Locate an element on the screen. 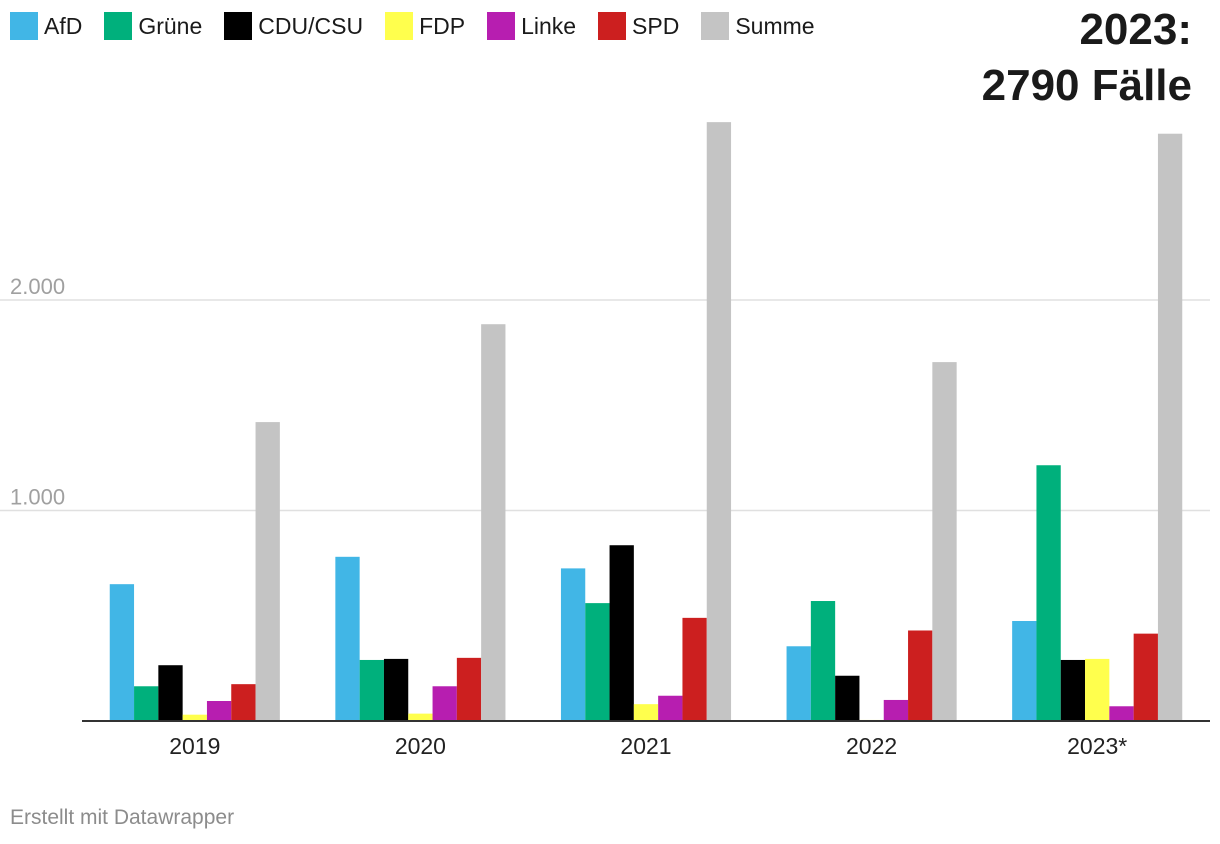 The image size is (1220, 844). x-tick-label: 2023* is located at coordinates (1097, 746).